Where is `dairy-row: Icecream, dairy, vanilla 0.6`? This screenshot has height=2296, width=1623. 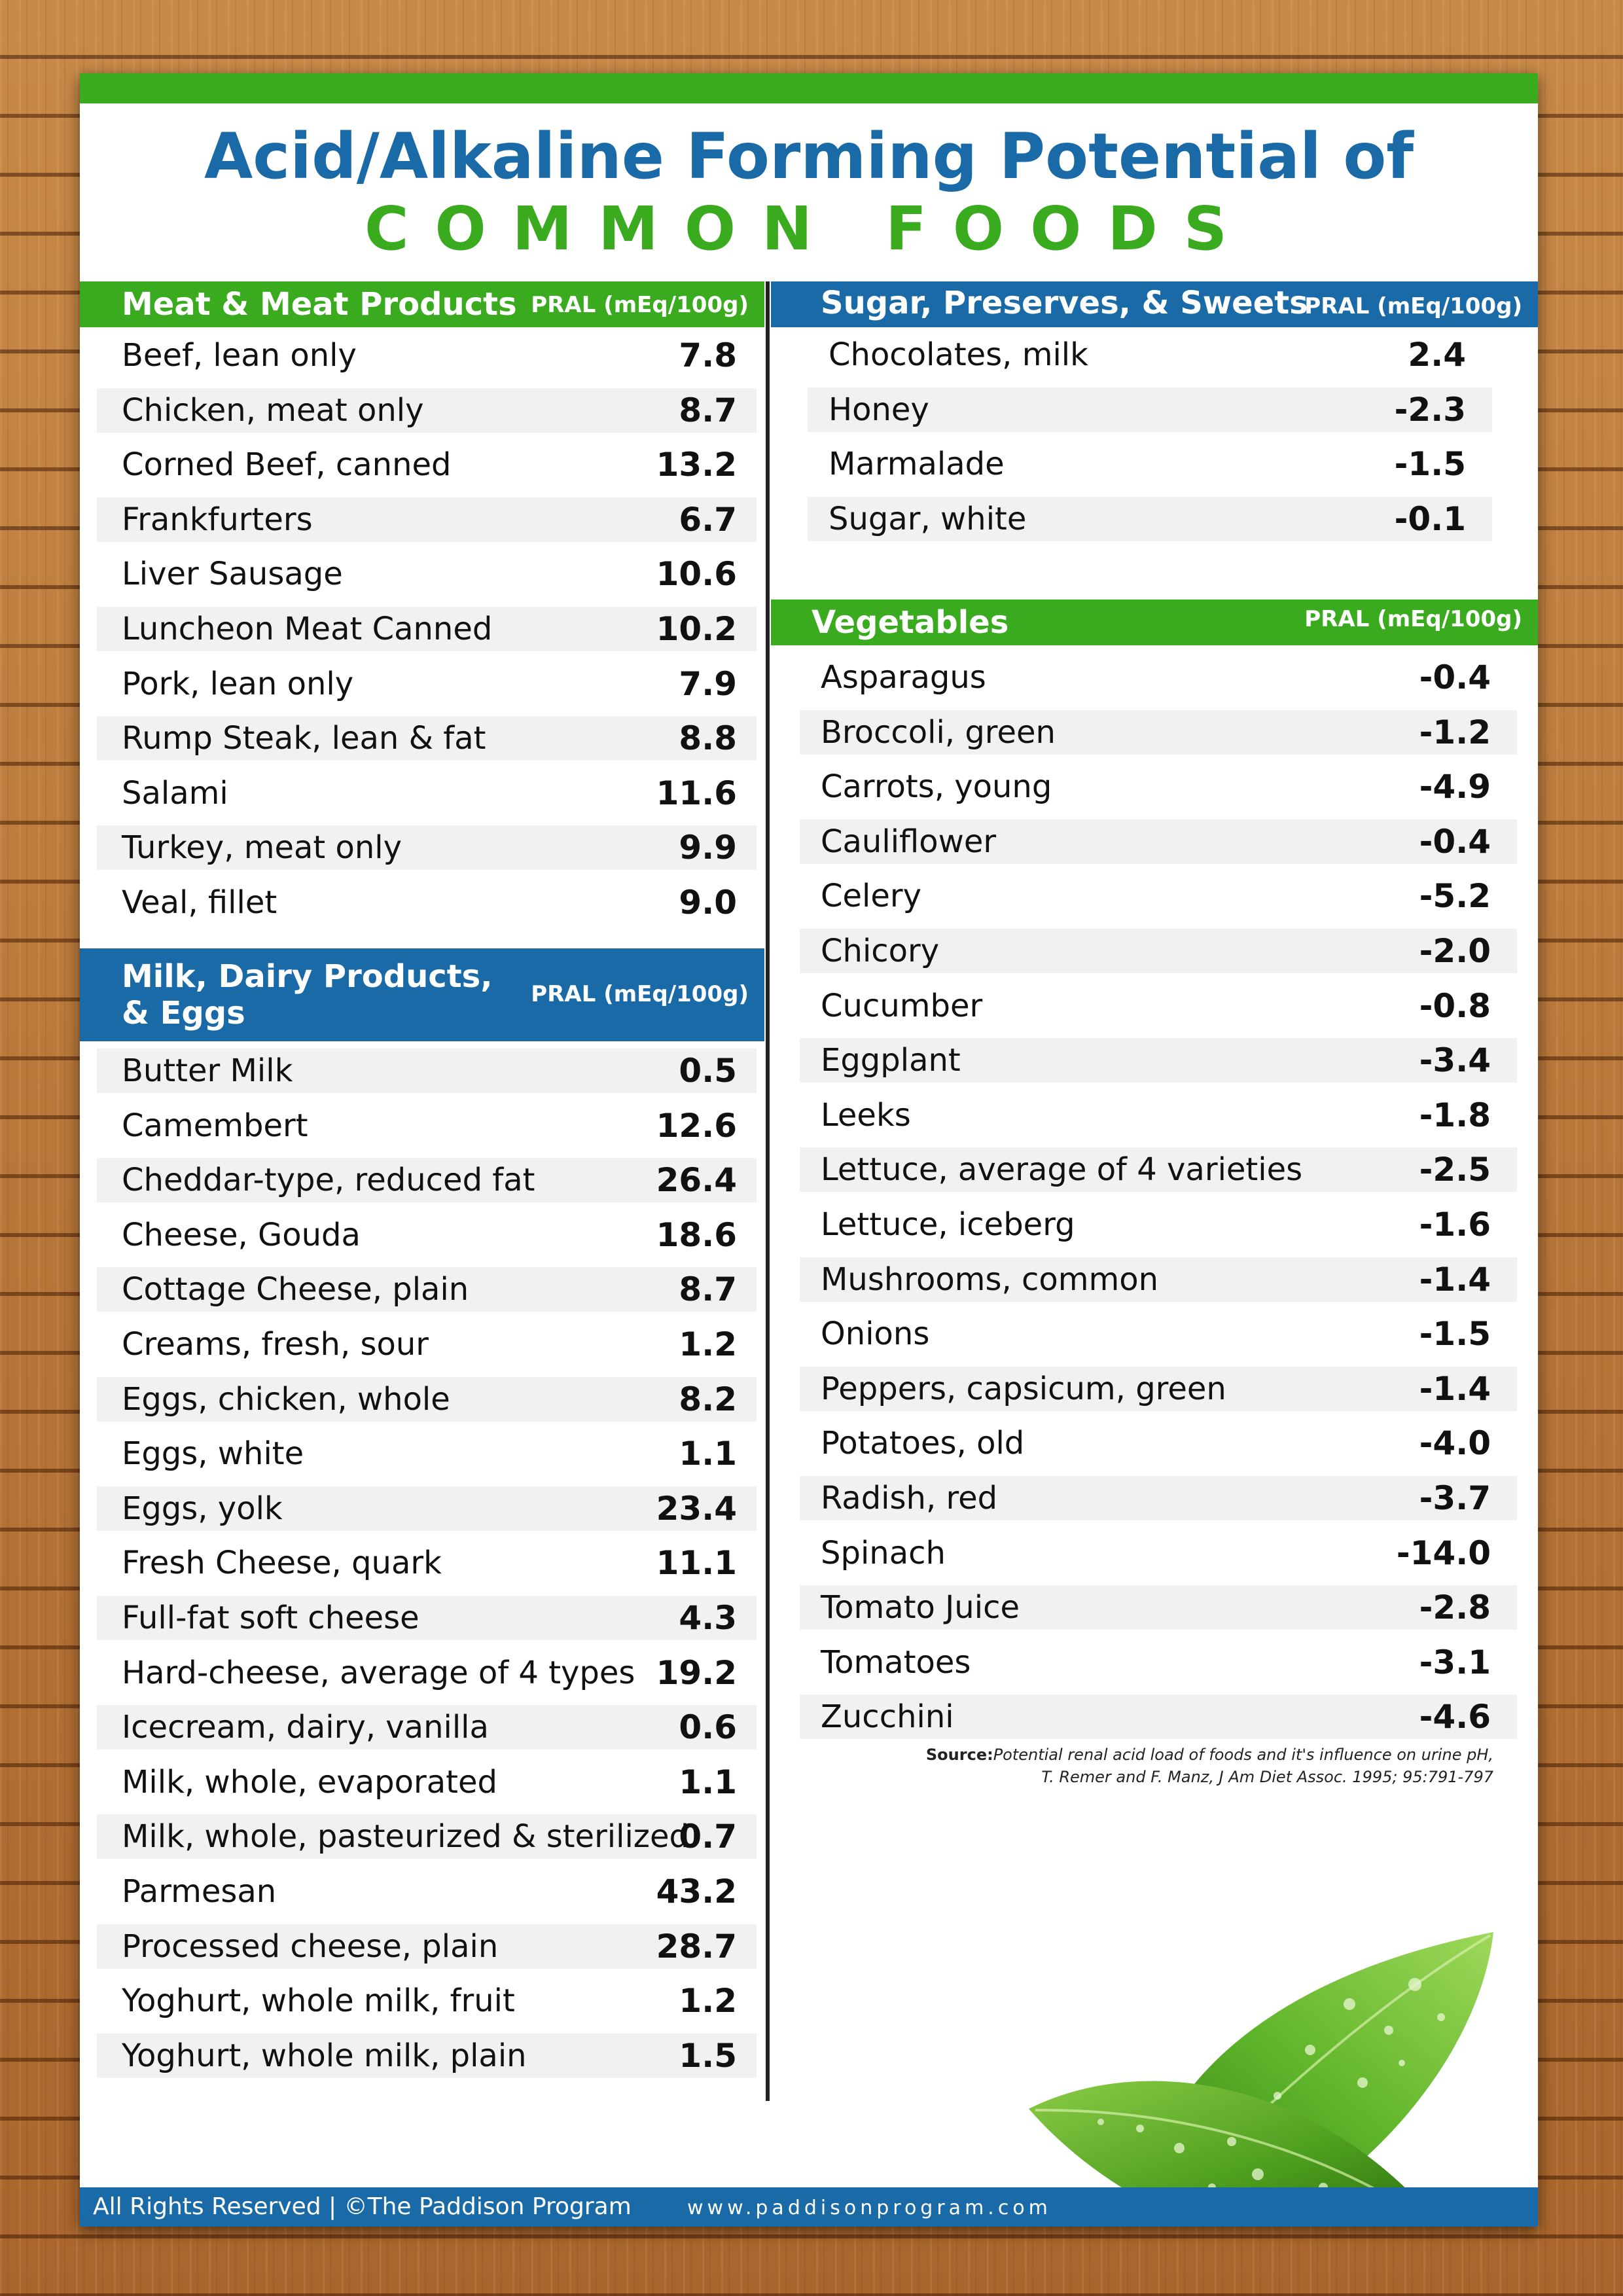 dairy-row: Icecream, dairy, vanilla 0.6 is located at coordinates (427, 1727).